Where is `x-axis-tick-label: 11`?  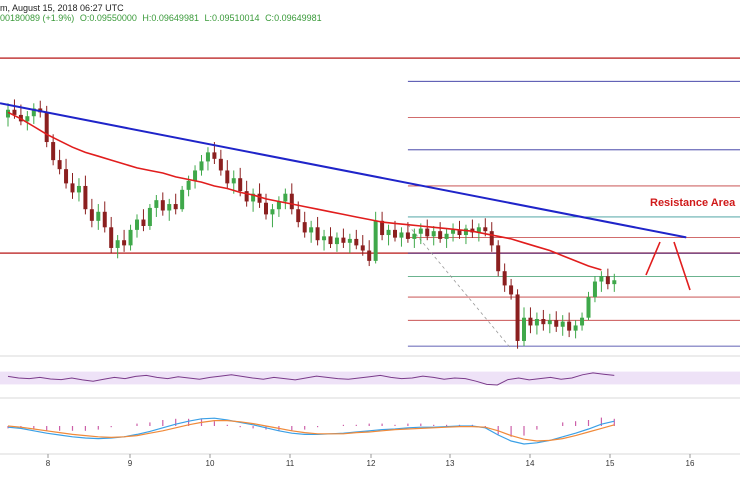 x-axis-tick-label: 11 is located at coordinates (290, 463).